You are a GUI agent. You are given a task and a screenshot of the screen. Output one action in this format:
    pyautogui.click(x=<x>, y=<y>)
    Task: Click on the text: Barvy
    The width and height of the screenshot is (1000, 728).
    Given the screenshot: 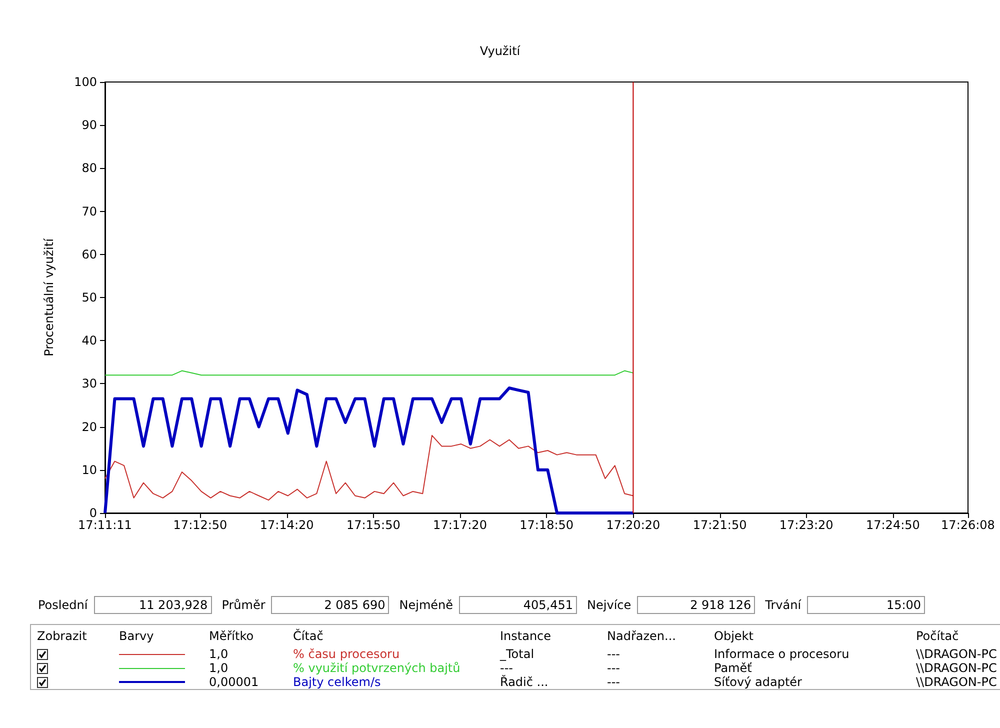 What is the action you would take?
    pyautogui.click(x=136, y=636)
    